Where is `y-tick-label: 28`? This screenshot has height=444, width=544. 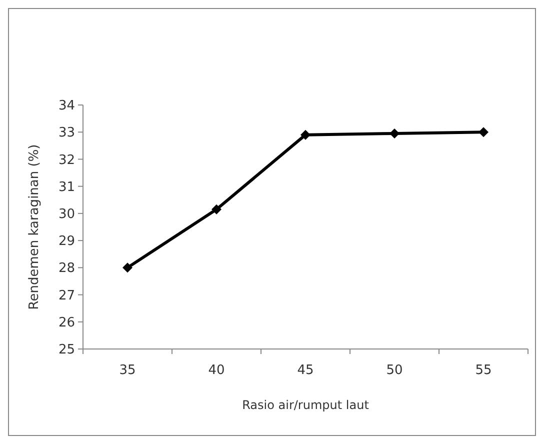
y-tick-label: 28 is located at coordinates (66, 268).